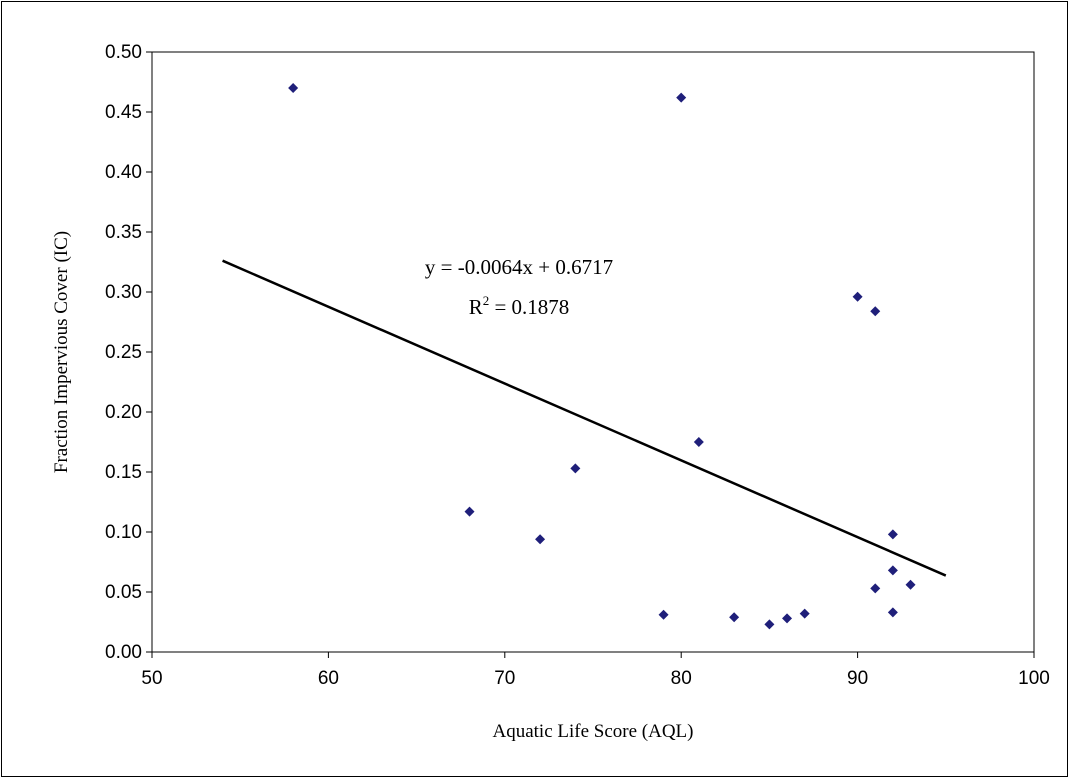 The height and width of the screenshot is (780, 1071). Describe the element at coordinates (123, 472) in the screenshot. I see `y-tick-label: 0.15` at that location.